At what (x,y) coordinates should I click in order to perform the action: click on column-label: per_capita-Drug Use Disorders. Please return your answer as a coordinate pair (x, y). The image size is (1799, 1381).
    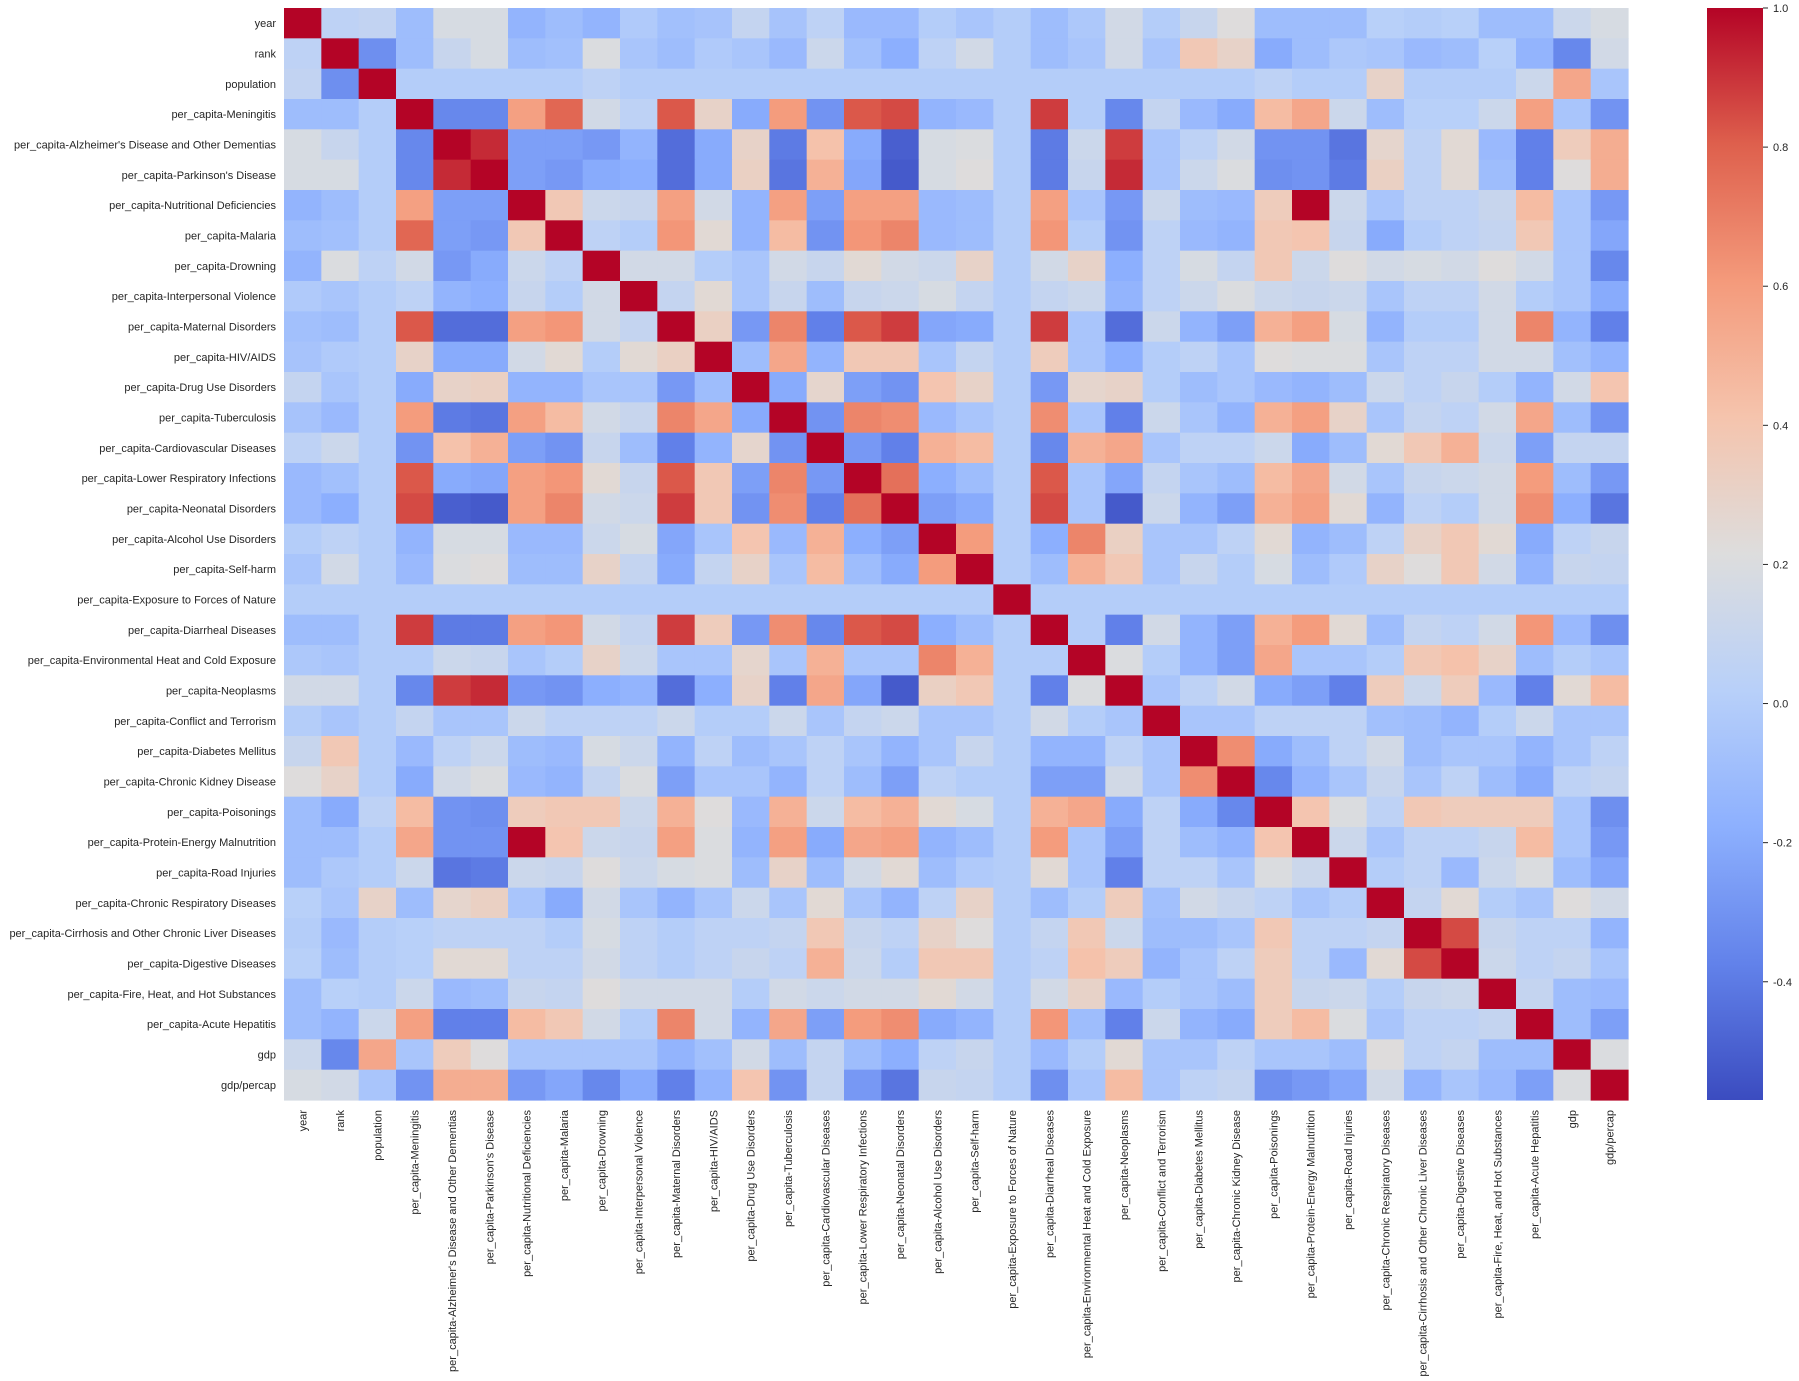
    Looking at the image, I should click on (752, 1186).